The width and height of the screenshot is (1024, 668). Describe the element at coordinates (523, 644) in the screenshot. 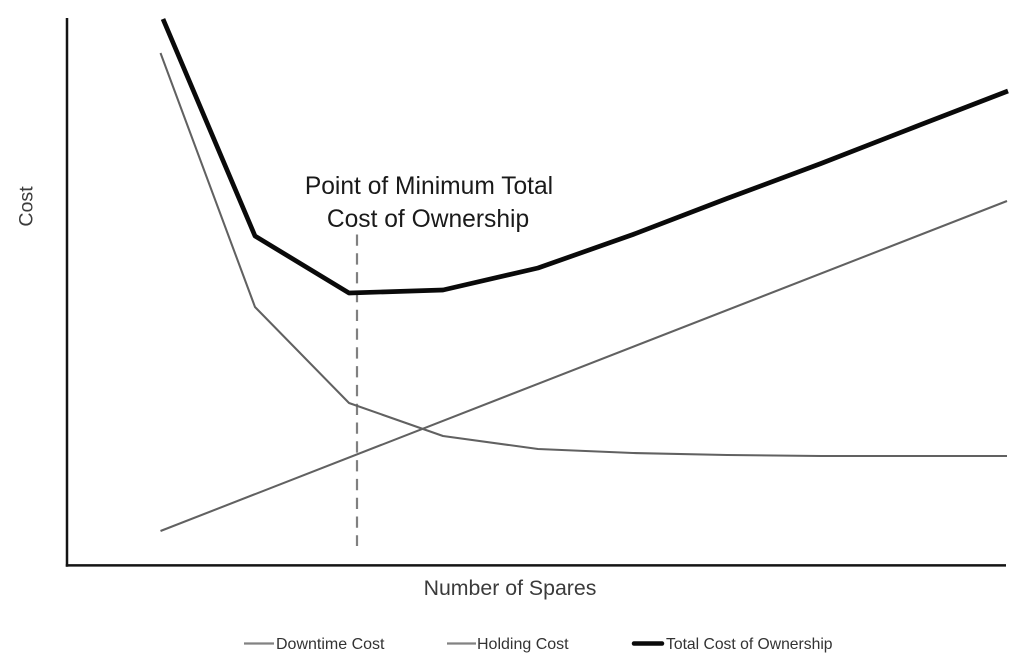

I see `svg-text: Holding Cost` at that location.